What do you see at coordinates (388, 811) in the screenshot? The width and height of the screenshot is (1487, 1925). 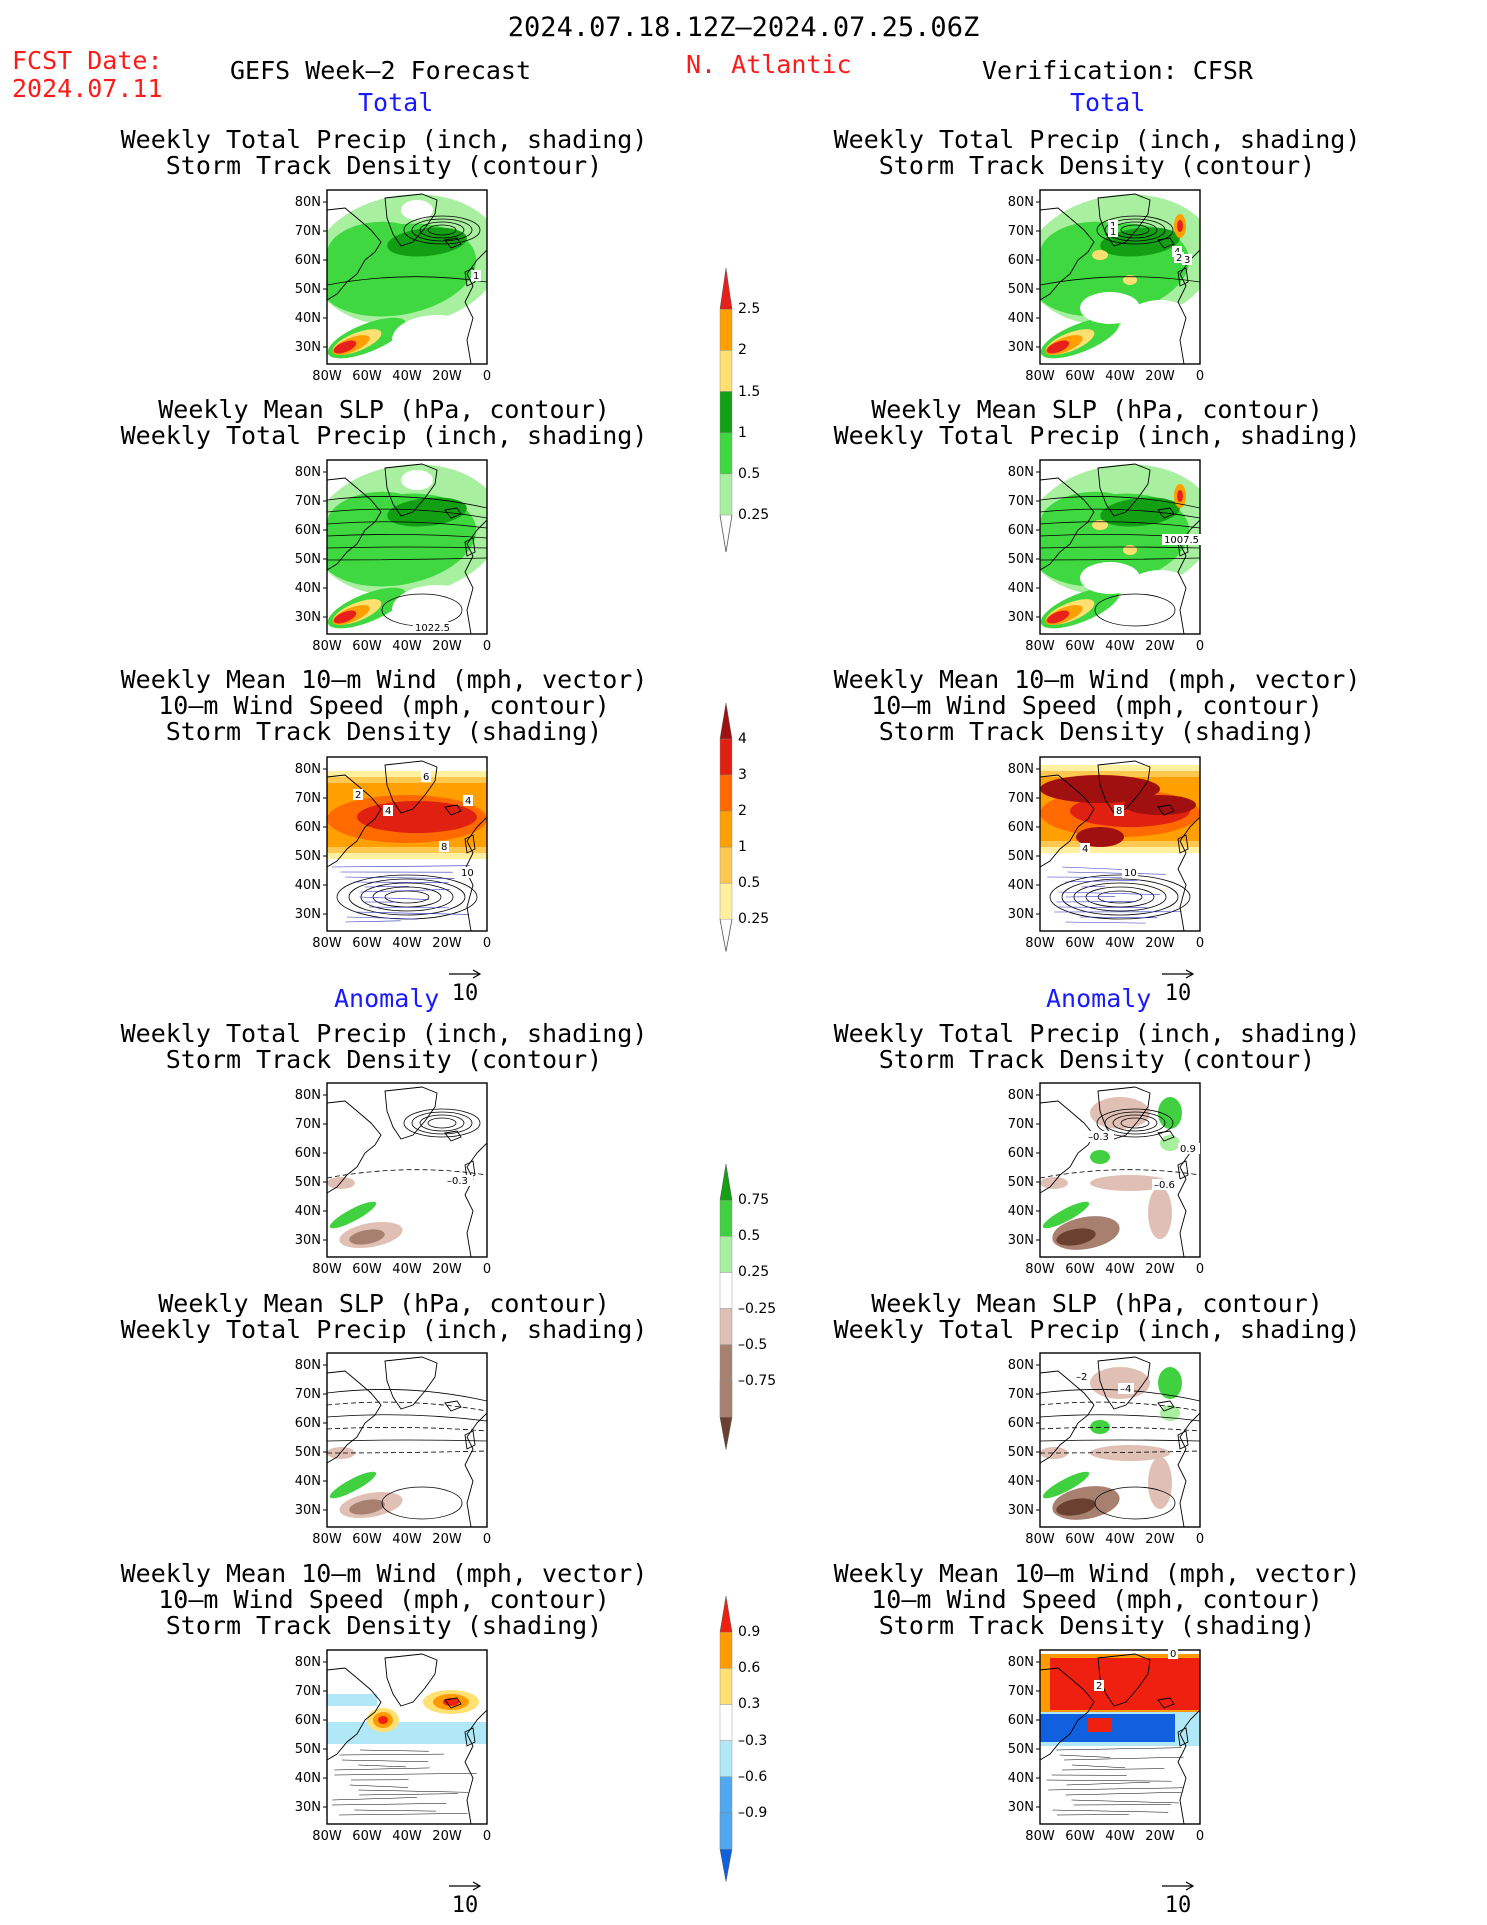 I see `contour-label: 4` at bounding box center [388, 811].